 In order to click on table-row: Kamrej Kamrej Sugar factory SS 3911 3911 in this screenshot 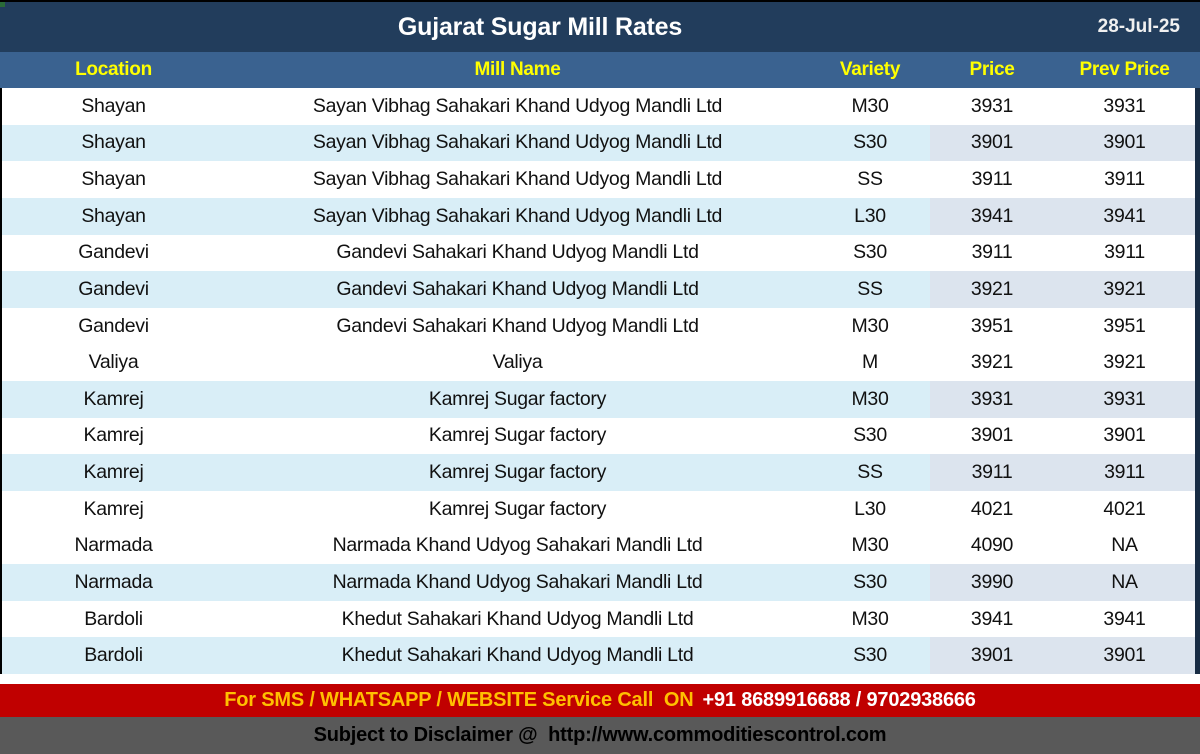, I will do `click(598, 472)`.